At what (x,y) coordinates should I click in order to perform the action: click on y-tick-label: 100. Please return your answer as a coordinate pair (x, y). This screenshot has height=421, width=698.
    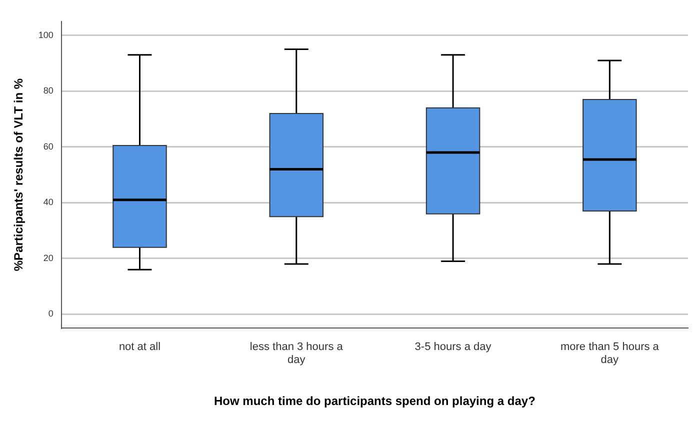
    Looking at the image, I should click on (46, 35).